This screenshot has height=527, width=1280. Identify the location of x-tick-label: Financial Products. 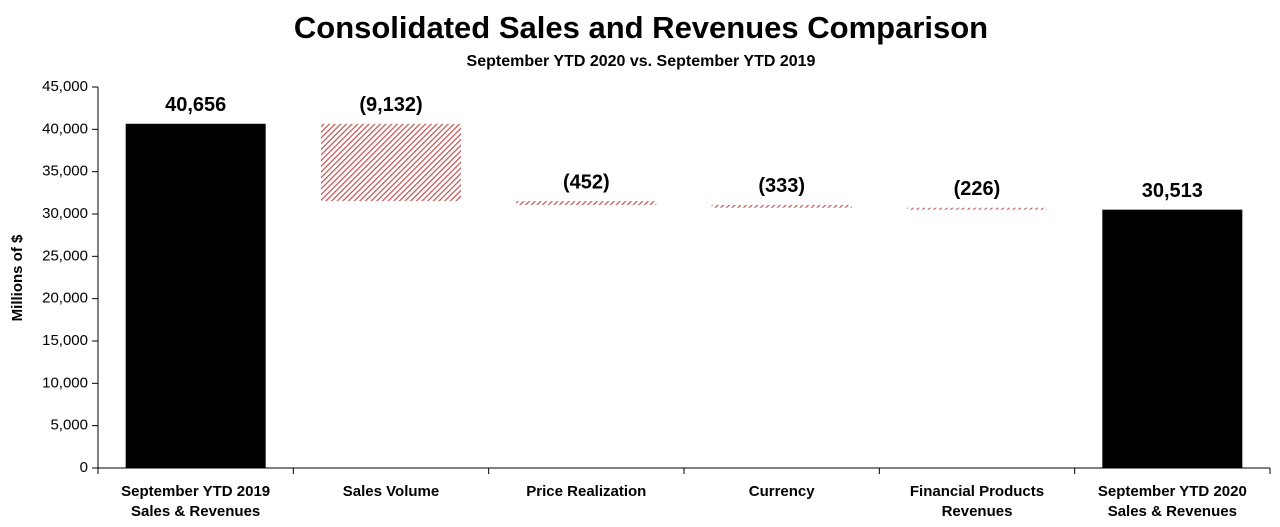
(977, 491).